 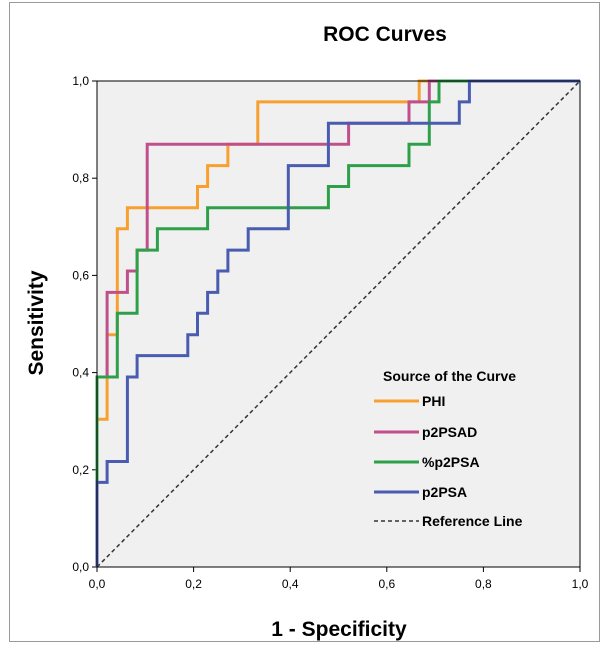 I want to click on x-tick-label: 0,4, so click(x=290, y=584).